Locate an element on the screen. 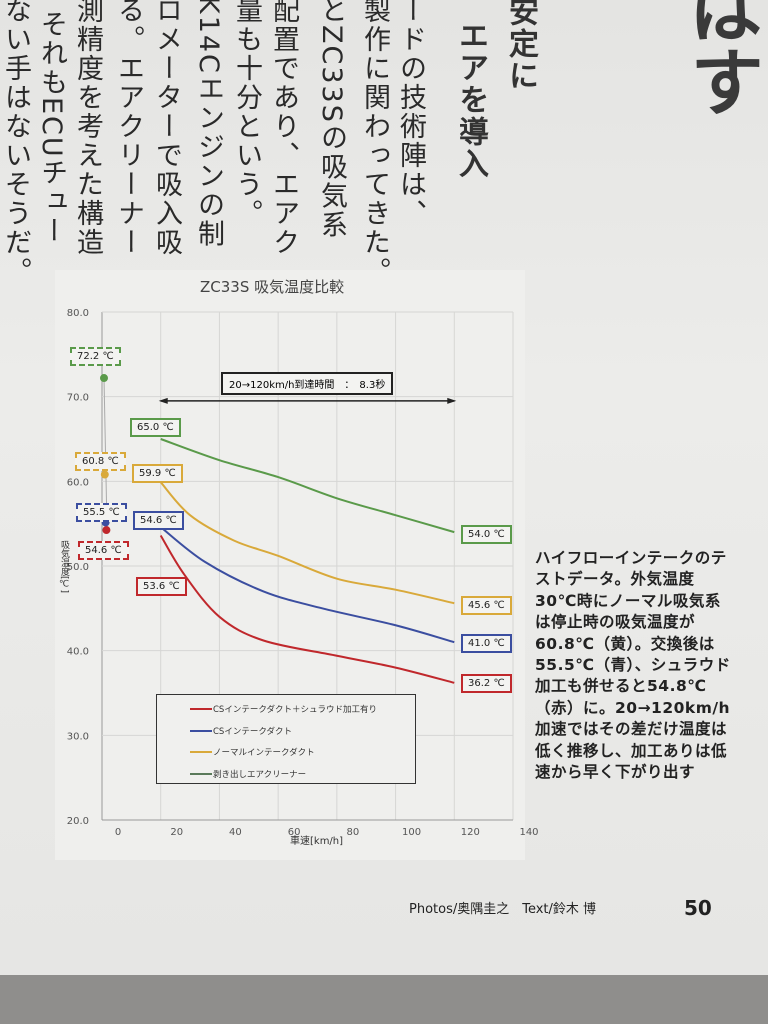  y-tick-label: 30.0 is located at coordinates (78, 736).